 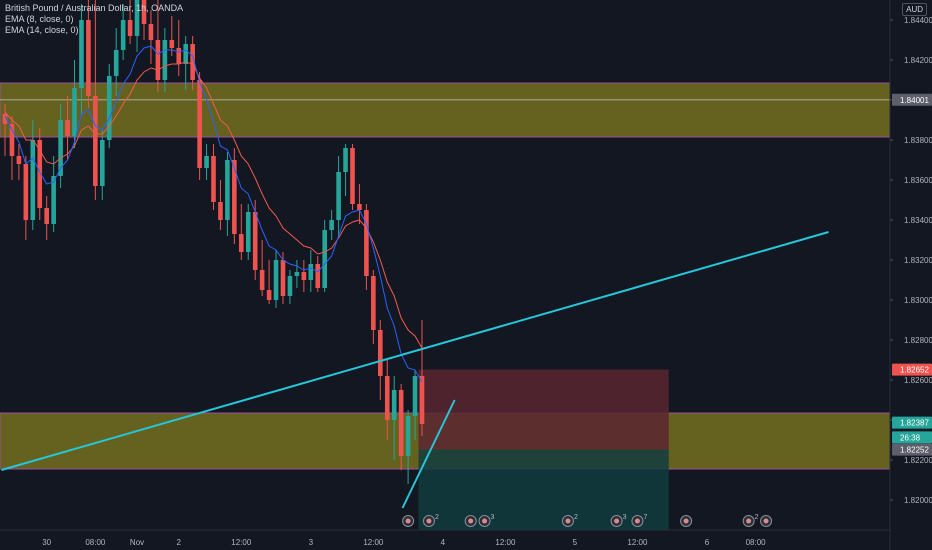 What do you see at coordinates (39, 19) in the screenshot?
I see `ema-fast-label: EMA (8, close, 0)` at bounding box center [39, 19].